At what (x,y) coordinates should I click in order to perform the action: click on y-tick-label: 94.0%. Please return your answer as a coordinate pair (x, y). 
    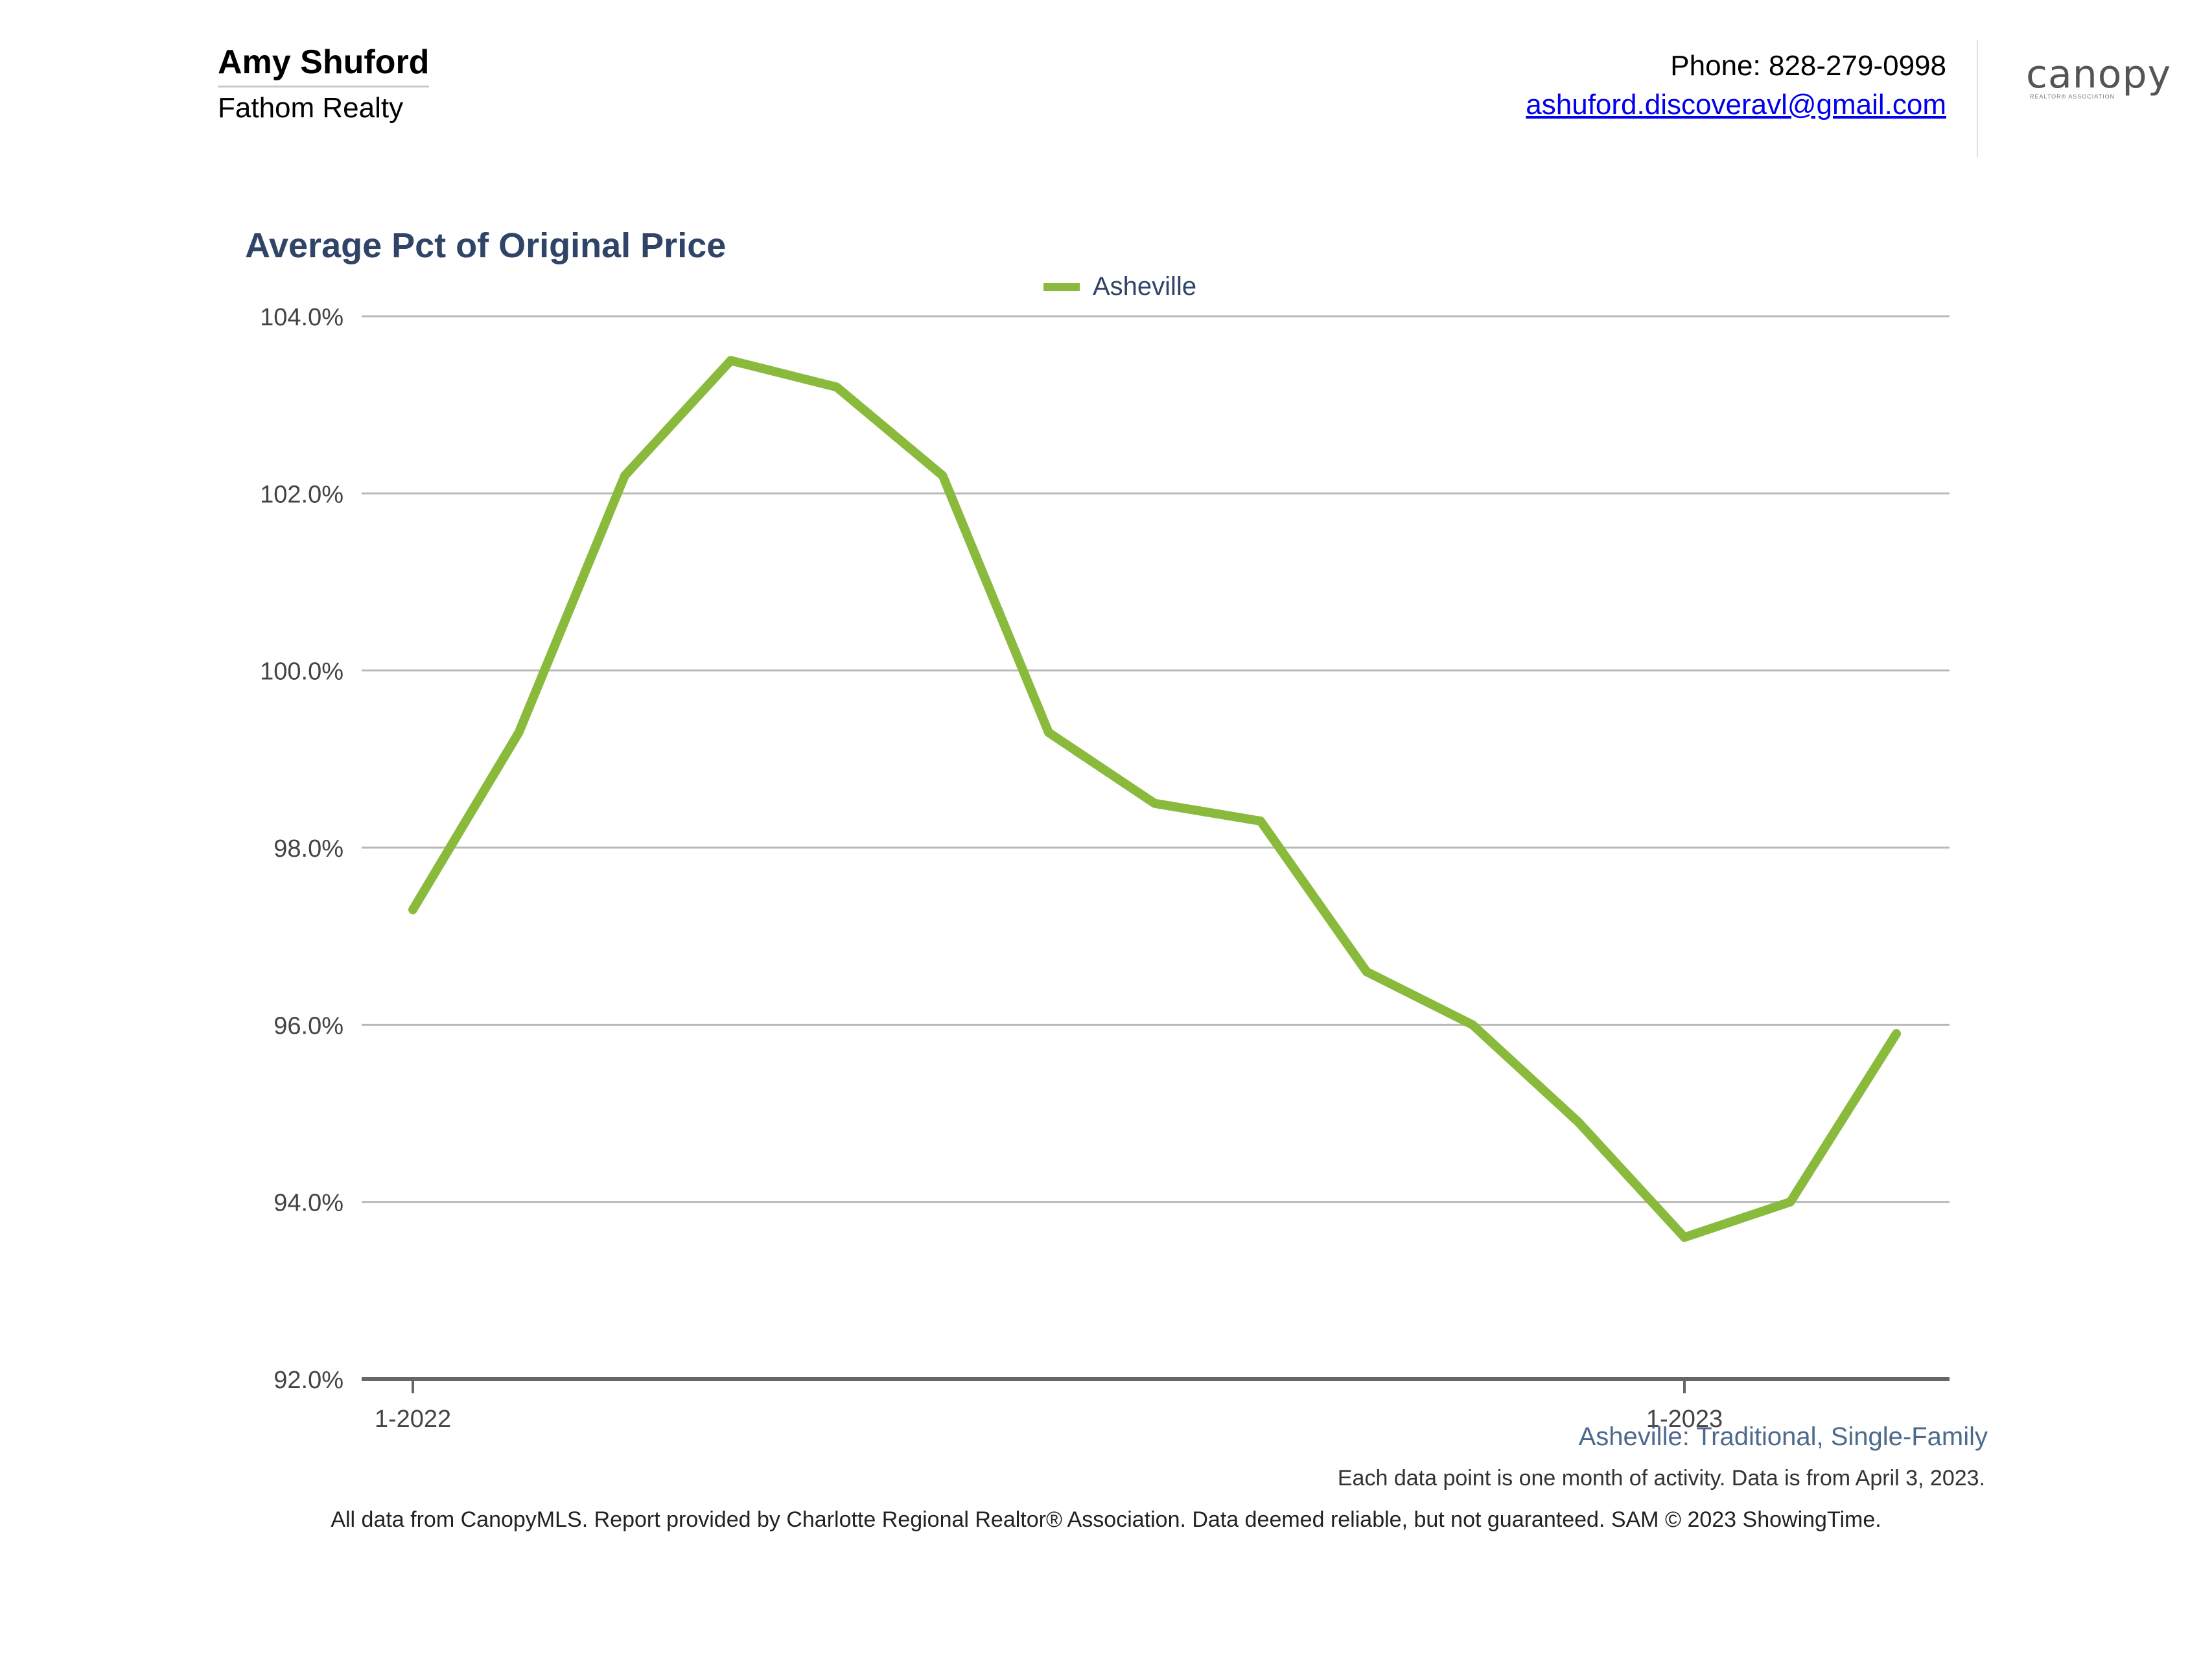
    Looking at the image, I should click on (308, 1204).